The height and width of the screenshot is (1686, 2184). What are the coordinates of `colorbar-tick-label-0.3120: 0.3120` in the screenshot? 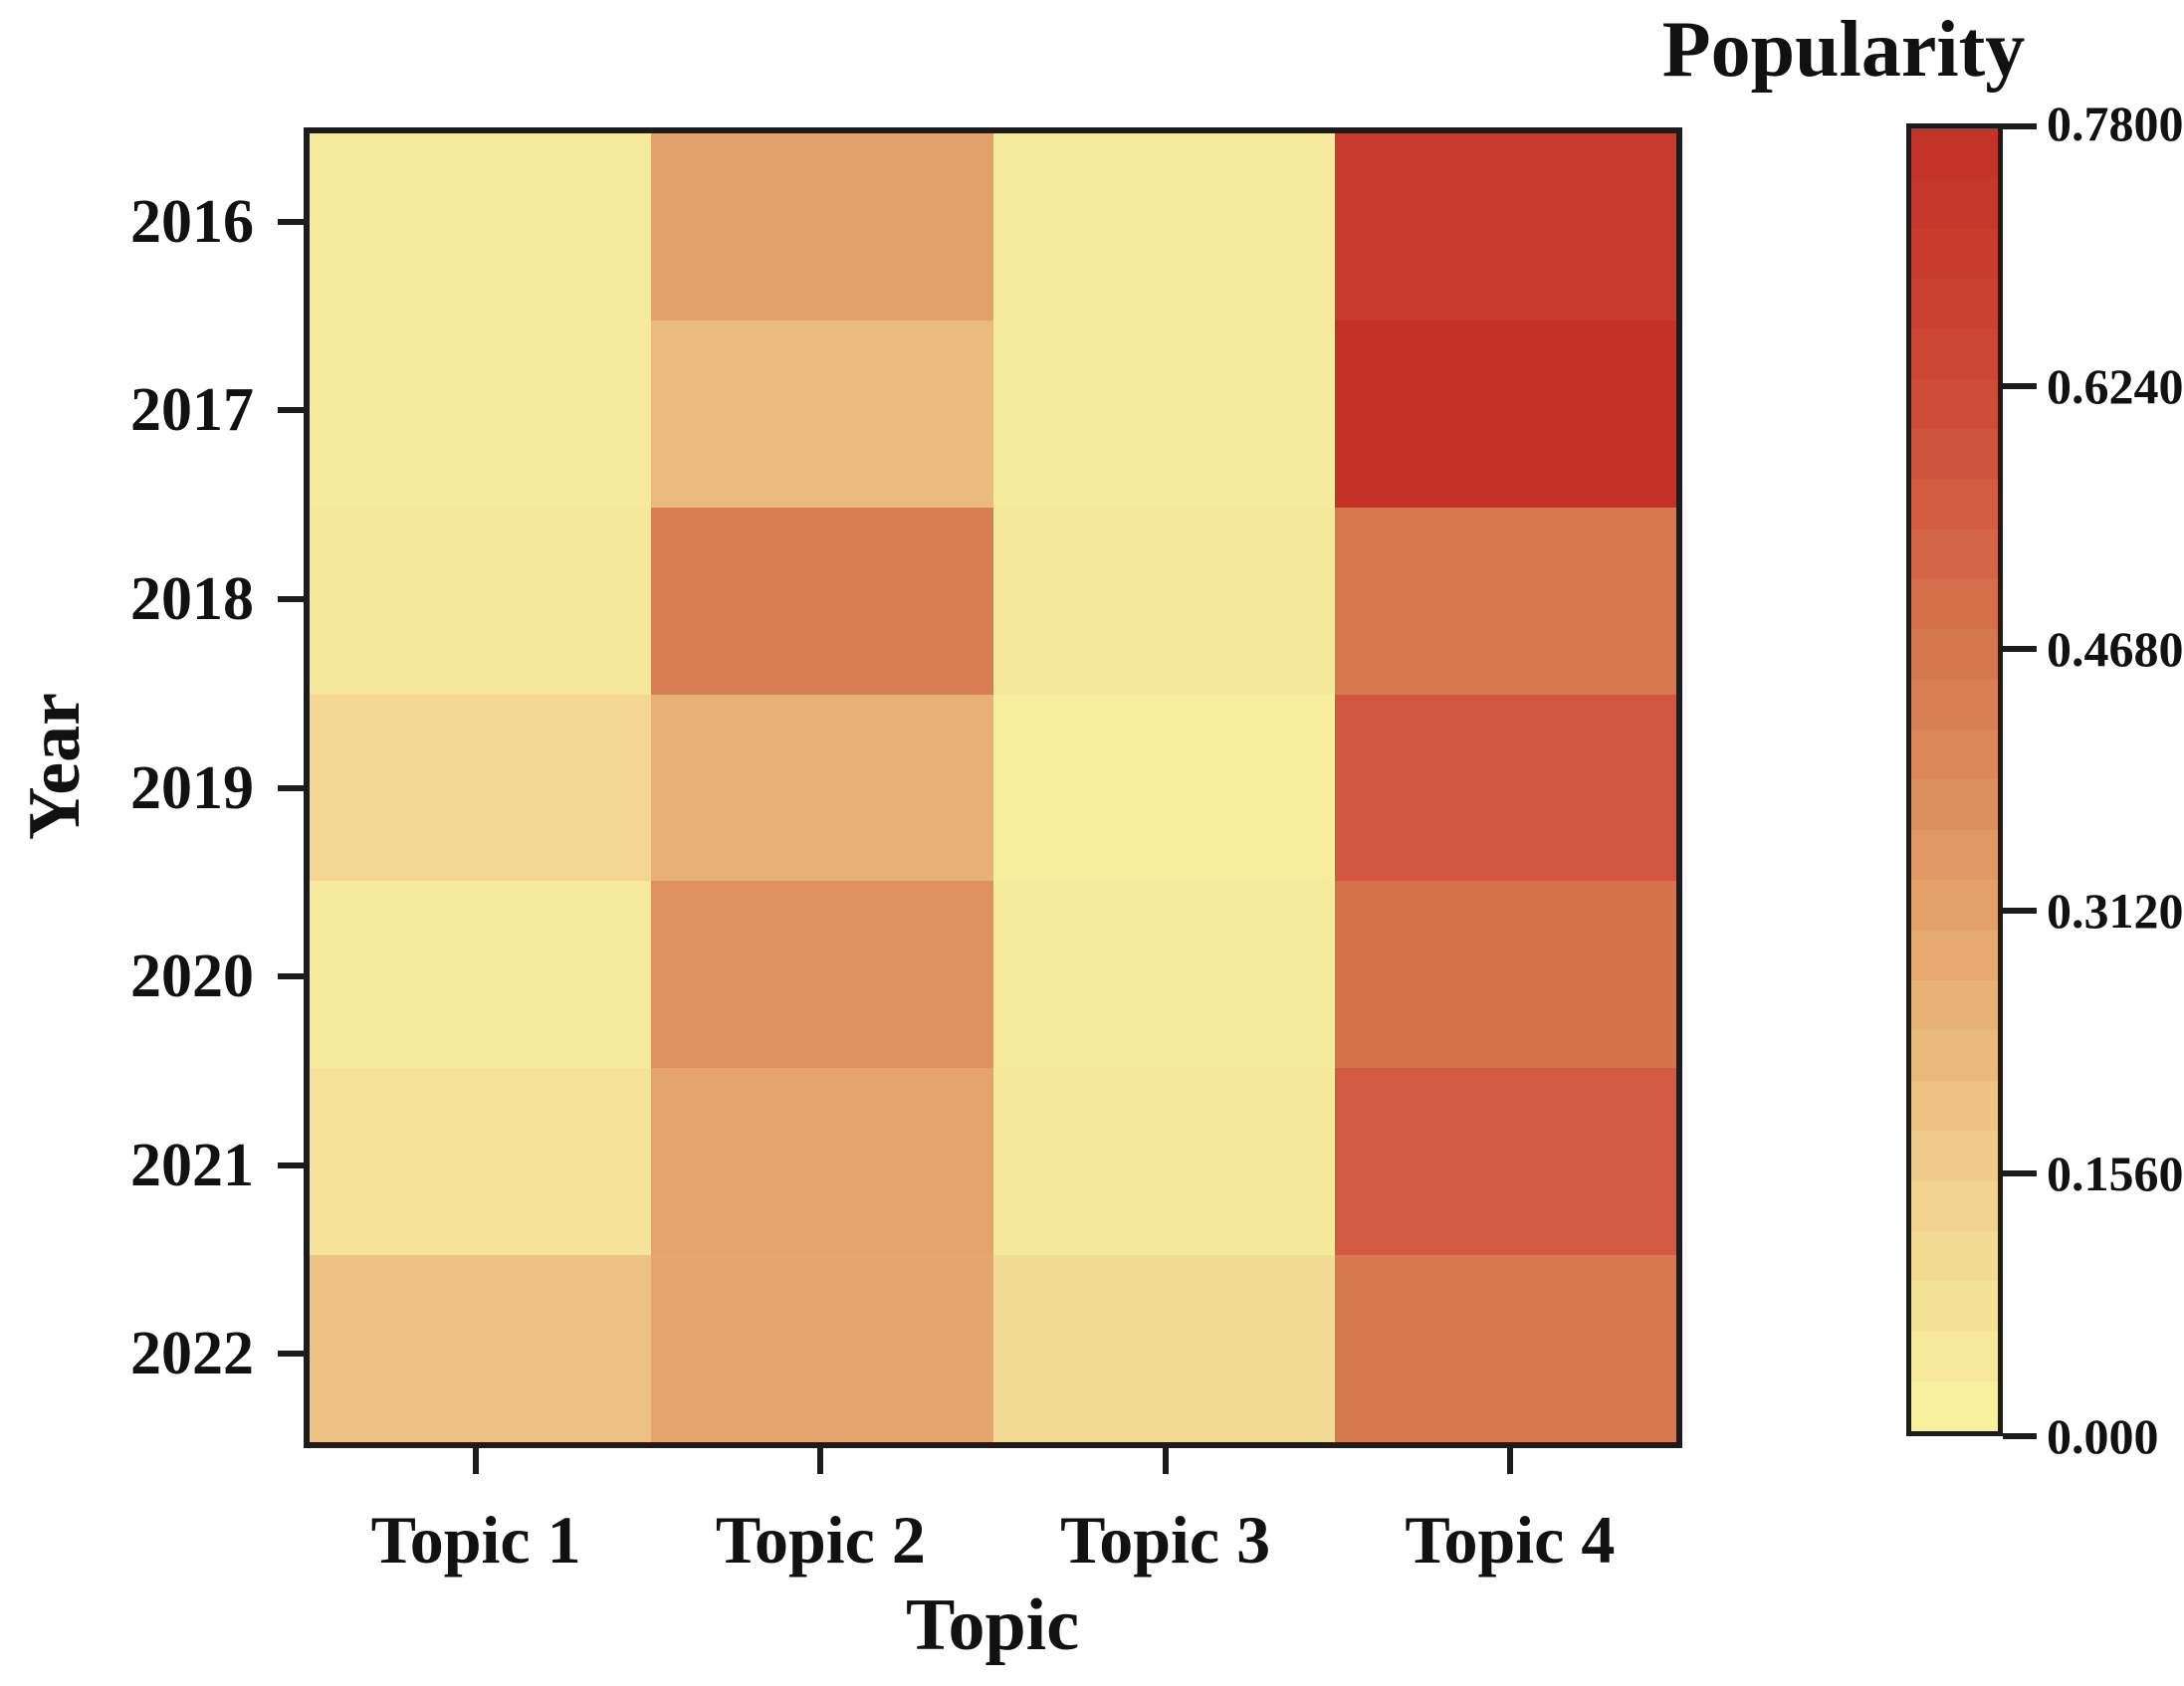 It's located at (2115, 911).